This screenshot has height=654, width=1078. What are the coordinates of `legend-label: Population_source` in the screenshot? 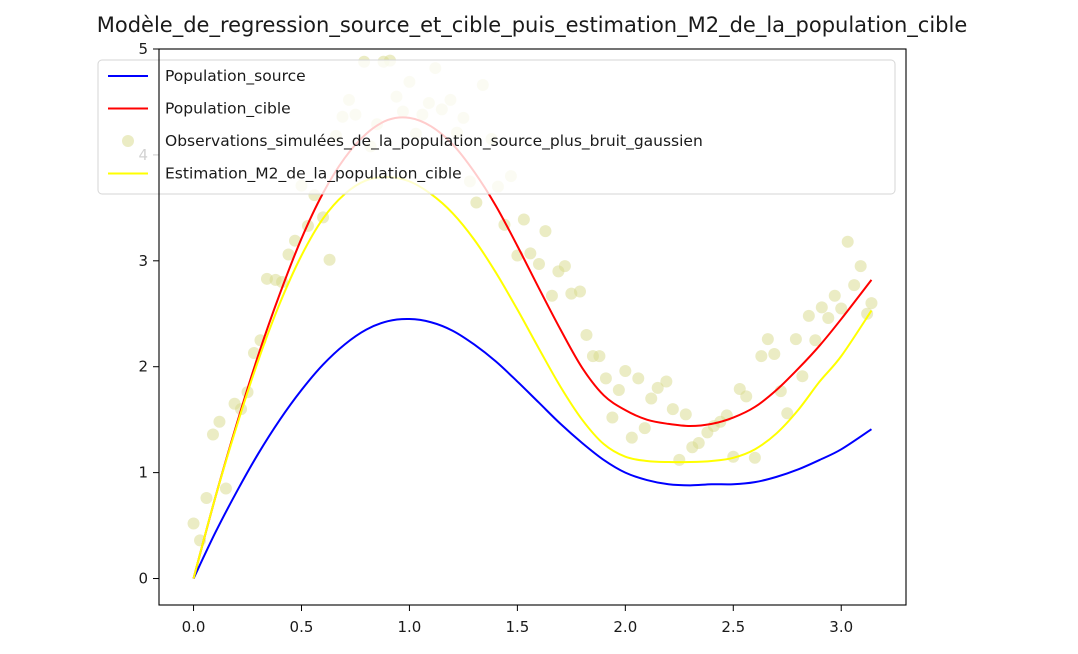 It's located at (235, 76).